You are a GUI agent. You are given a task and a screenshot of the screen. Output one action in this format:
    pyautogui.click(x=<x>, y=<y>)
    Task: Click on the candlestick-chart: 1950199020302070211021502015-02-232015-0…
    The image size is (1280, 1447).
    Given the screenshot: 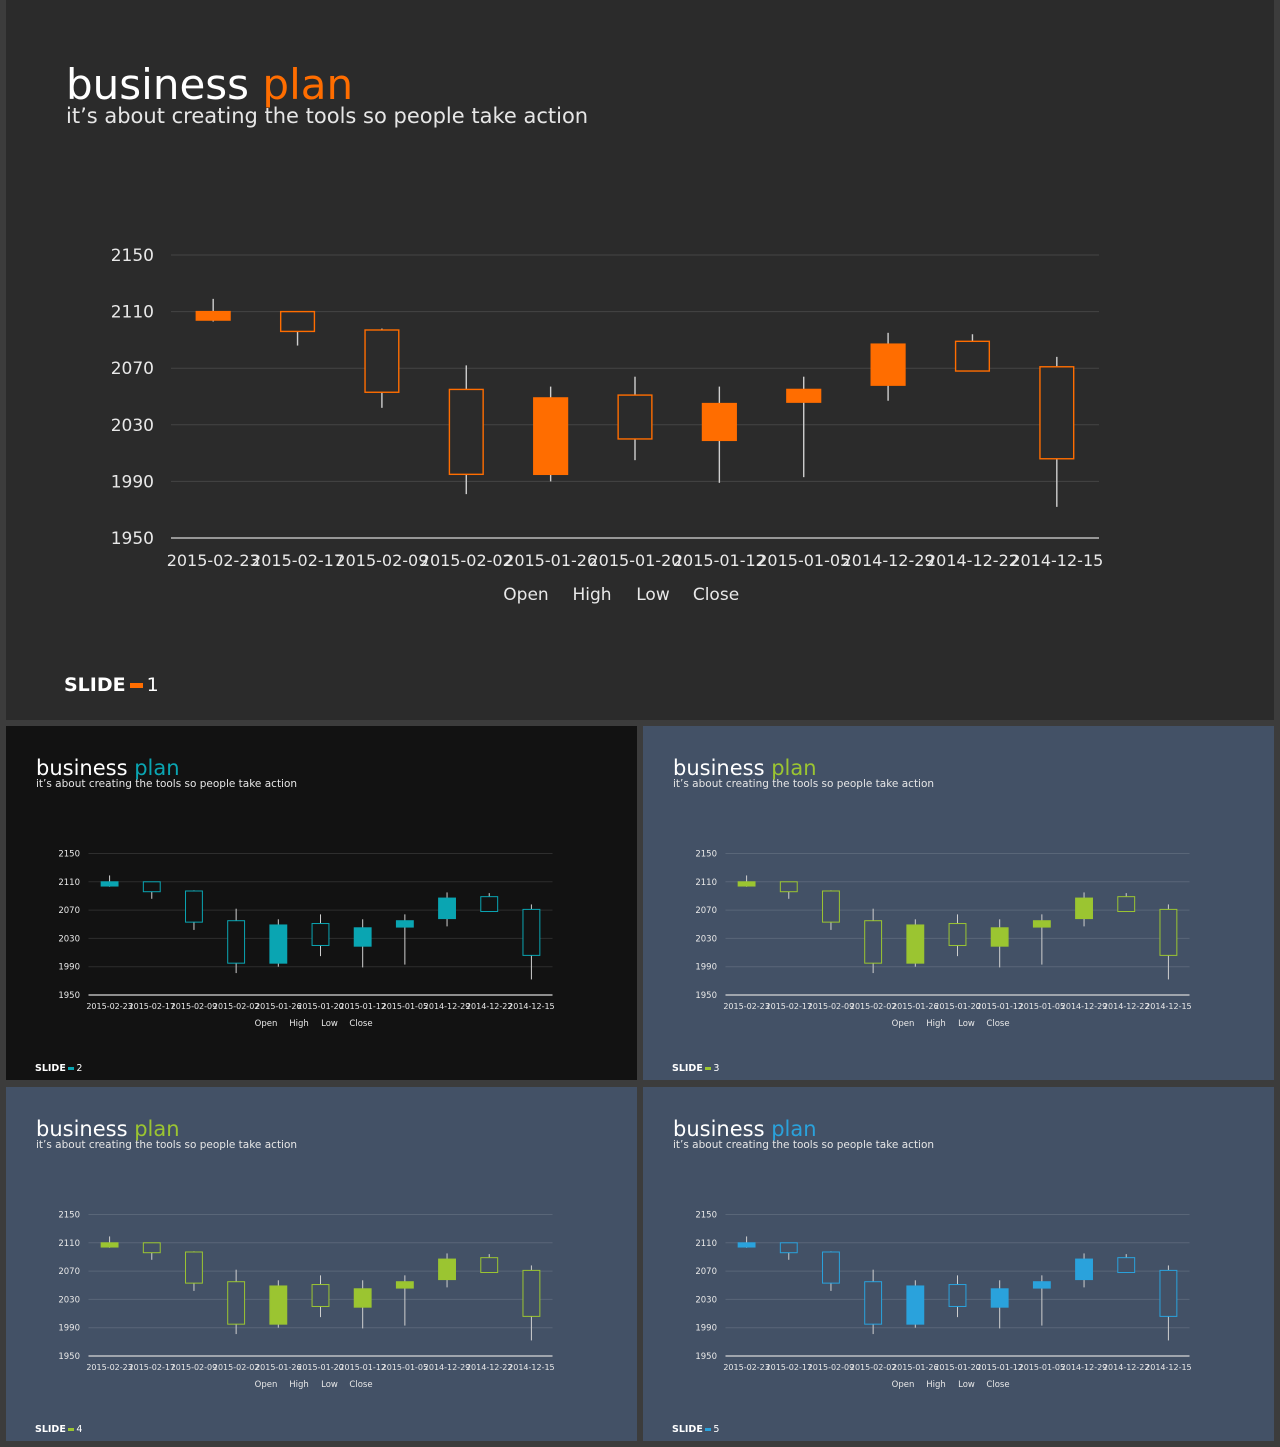 What is the action you would take?
    pyautogui.click(x=306, y=1301)
    